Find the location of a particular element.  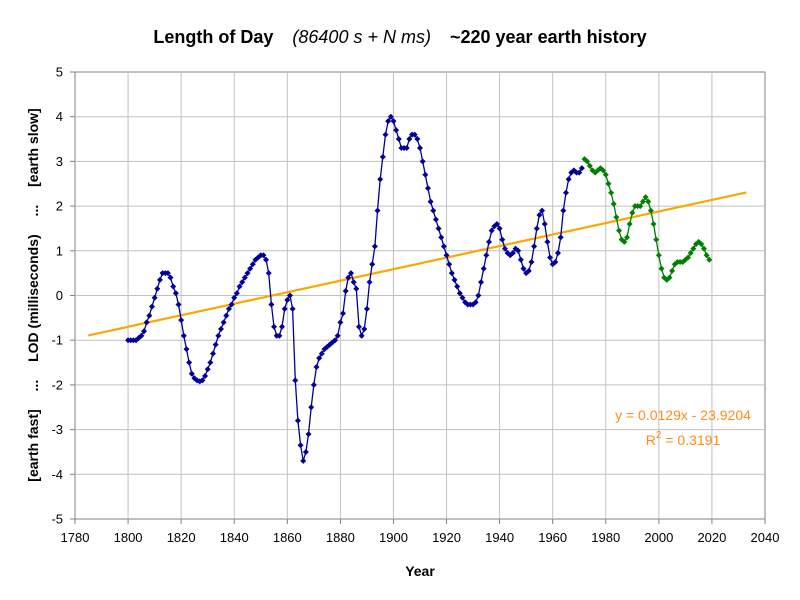

y-axis-title-middle: LOD (milliseconds) is located at coordinates (33, 298).